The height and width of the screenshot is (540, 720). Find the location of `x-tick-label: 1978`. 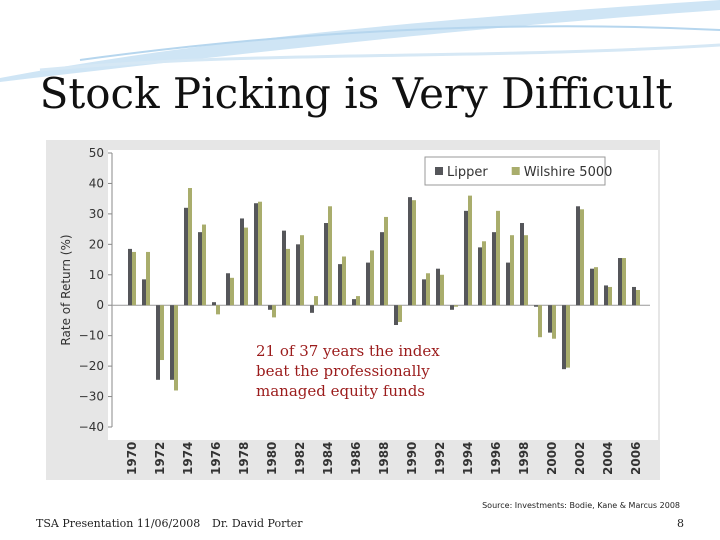

x-tick-label: 1978 is located at coordinates (244, 458).